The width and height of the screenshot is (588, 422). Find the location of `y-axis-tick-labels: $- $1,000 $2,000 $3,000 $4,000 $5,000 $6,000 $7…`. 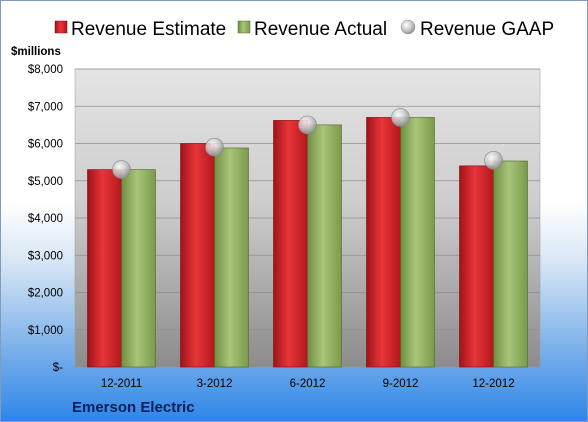

y-axis-tick-labels: $- $1,000 $2,000 $3,000 $4,000 $5,000 $6,000 $7… is located at coordinates (45, 219).